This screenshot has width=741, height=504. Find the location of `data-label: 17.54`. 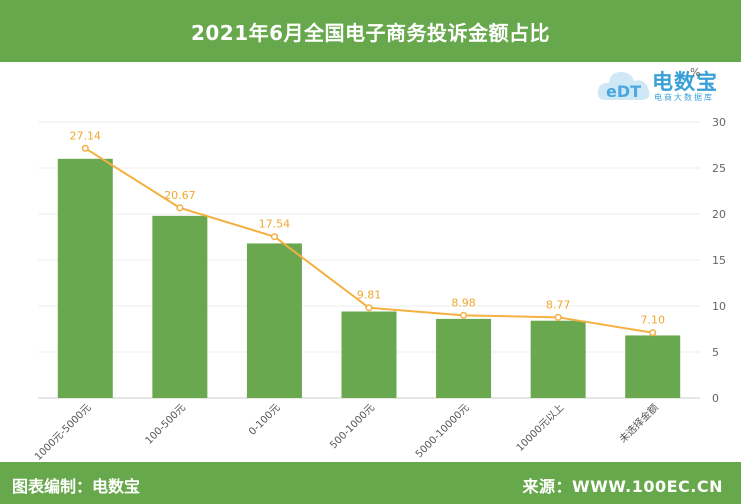

data-label: 17.54 is located at coordinates (275, 224).